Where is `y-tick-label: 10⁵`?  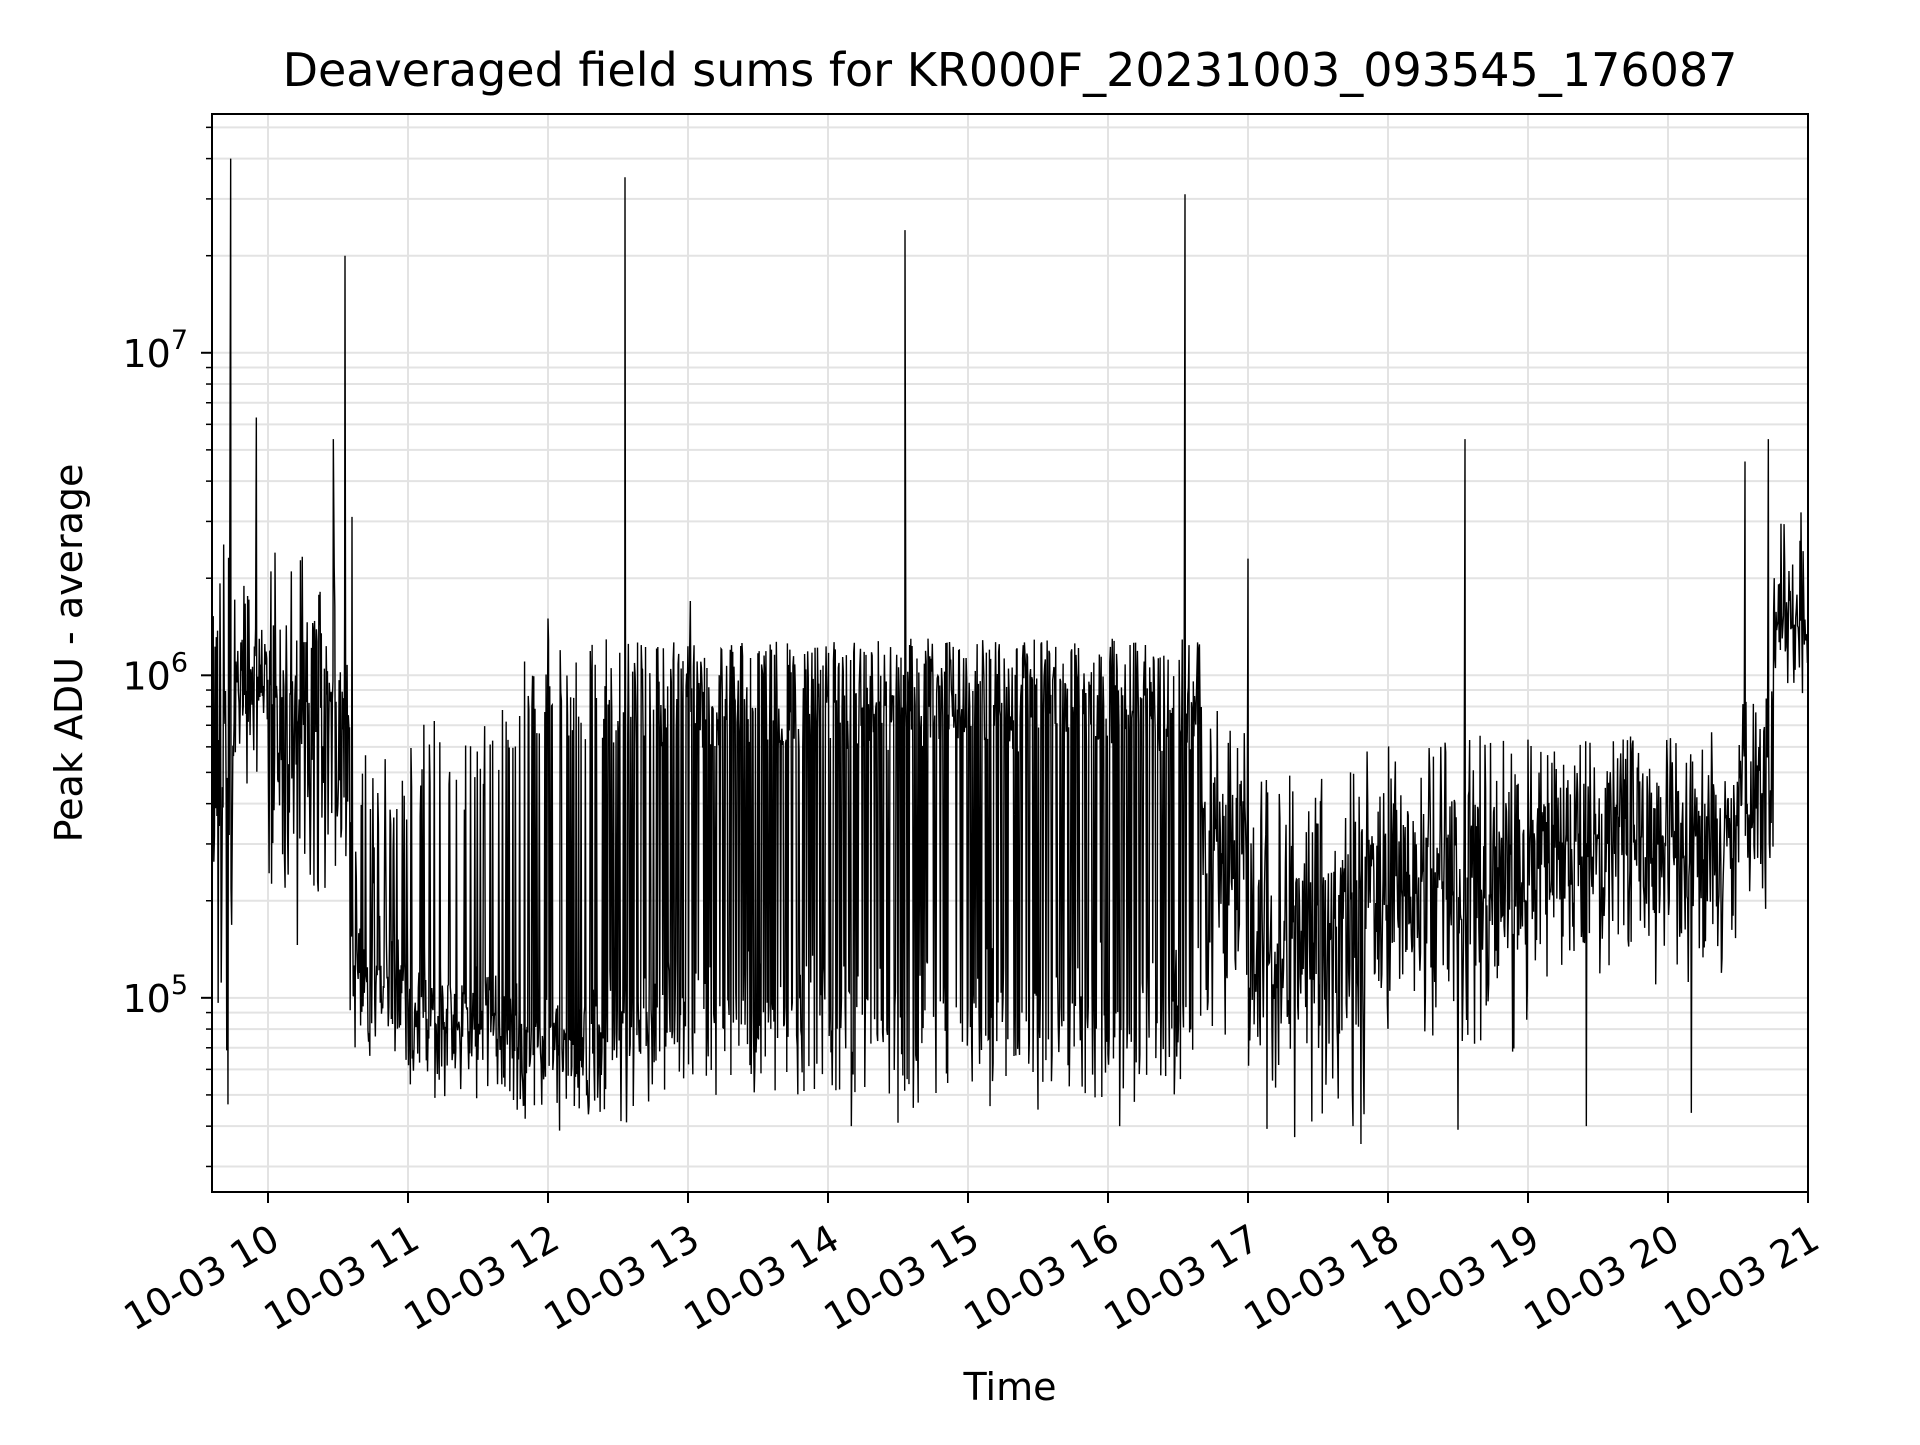 y-tick-label: 10⁵ is located at coordinates (155, 995).